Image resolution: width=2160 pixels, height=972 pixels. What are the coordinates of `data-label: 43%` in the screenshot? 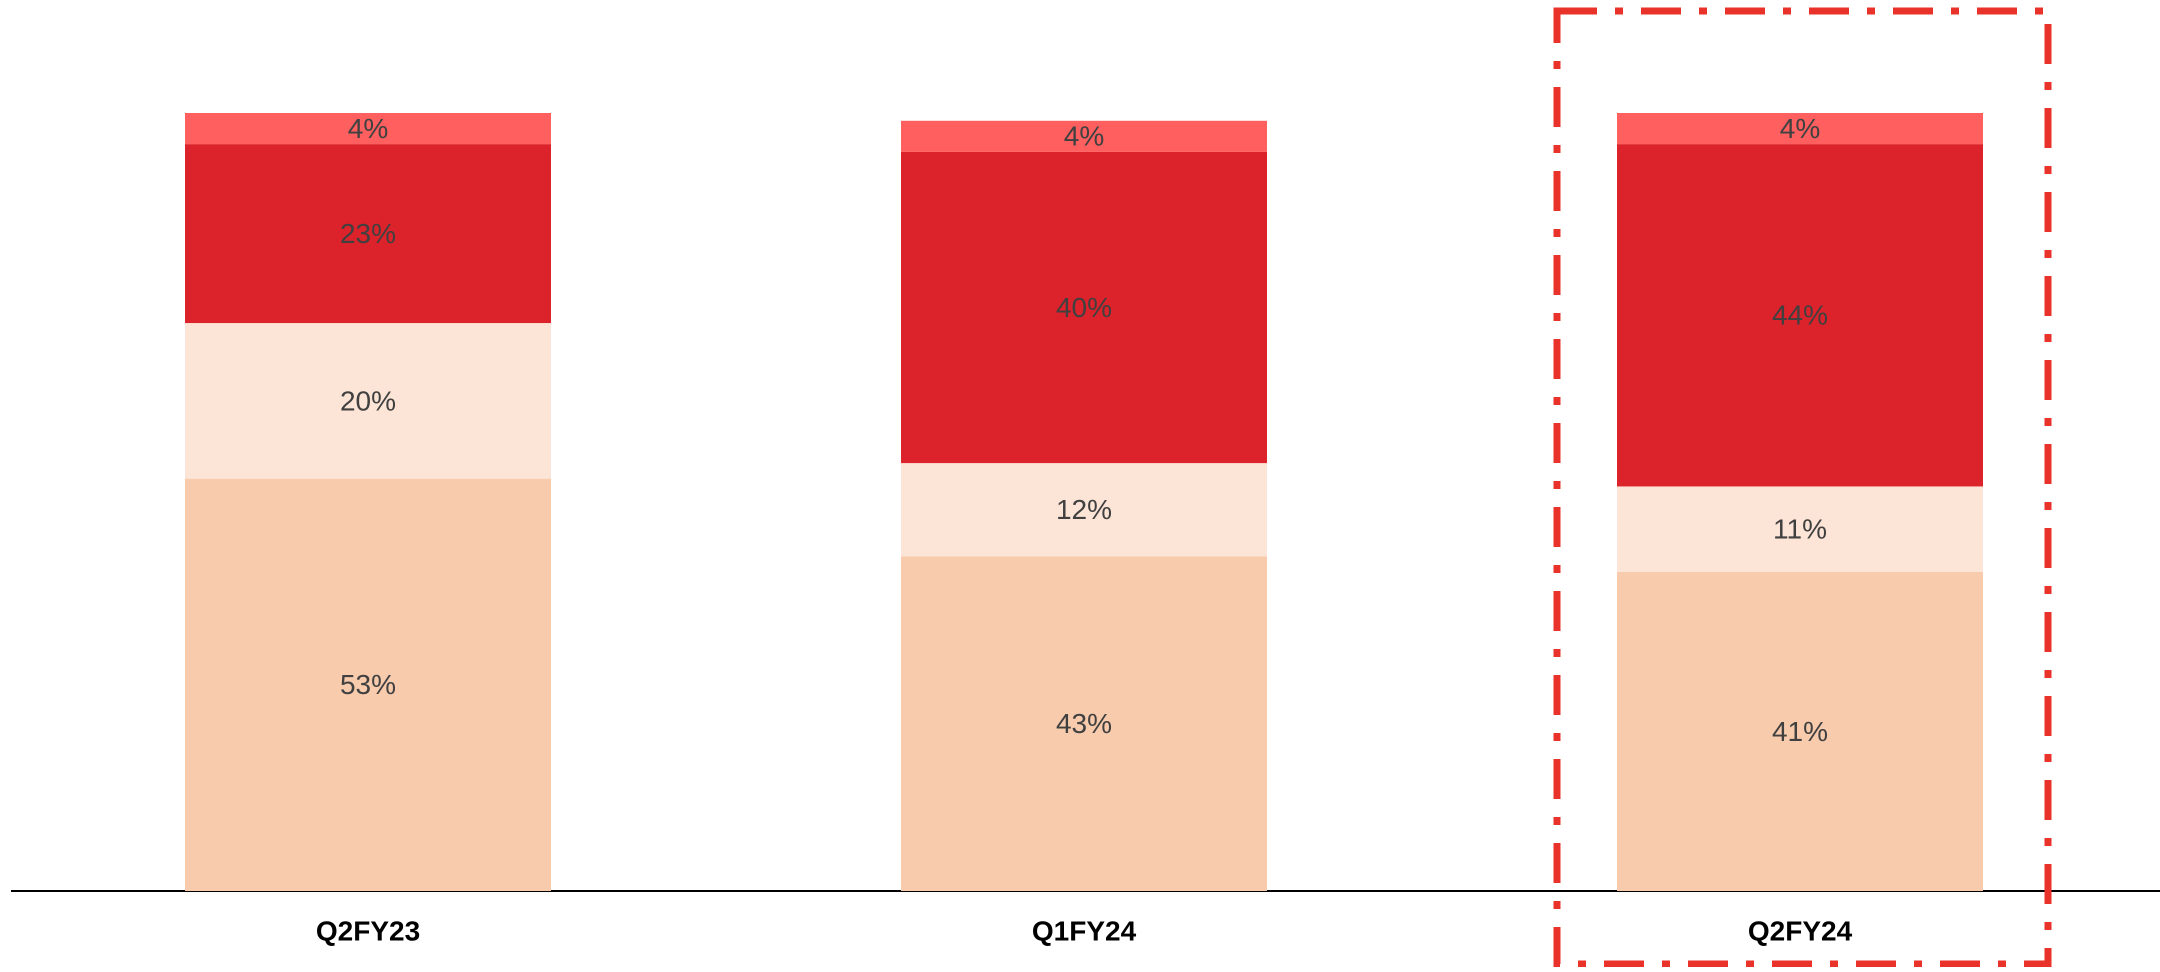 It's located at (1084, 723).